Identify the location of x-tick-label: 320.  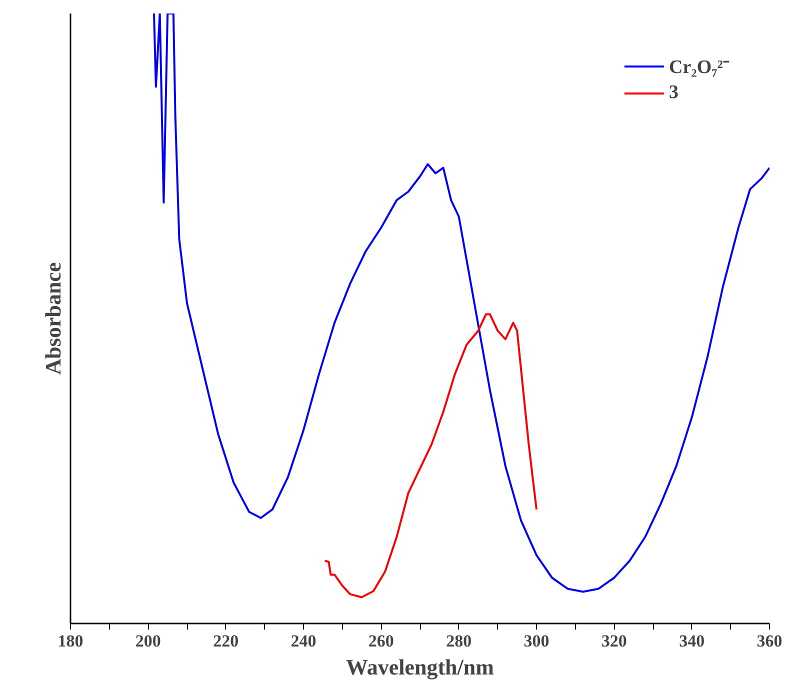
(614, 641).